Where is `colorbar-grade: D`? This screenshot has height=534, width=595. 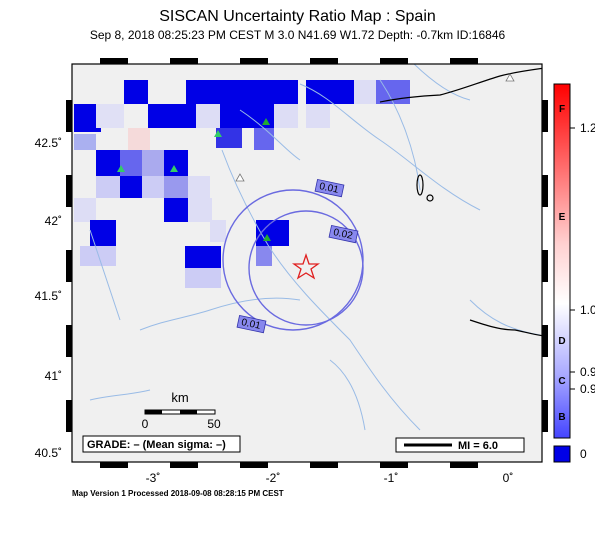
colorbar-grade: D is located at coordinates (561, 341).